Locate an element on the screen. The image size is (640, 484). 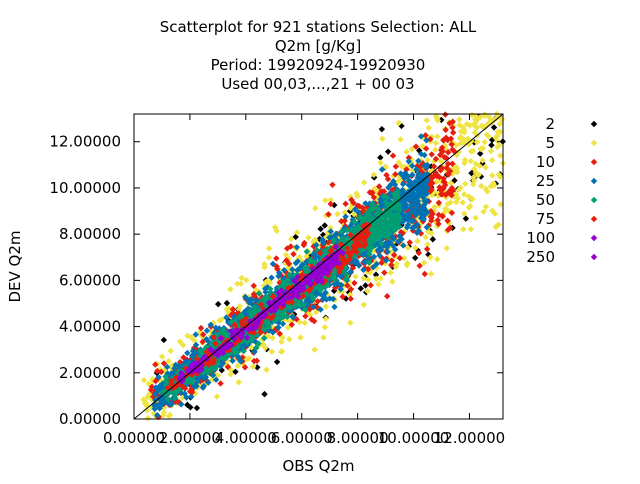
title-line: Period: 19920924-19920930 is located at coordinates (318, 65).